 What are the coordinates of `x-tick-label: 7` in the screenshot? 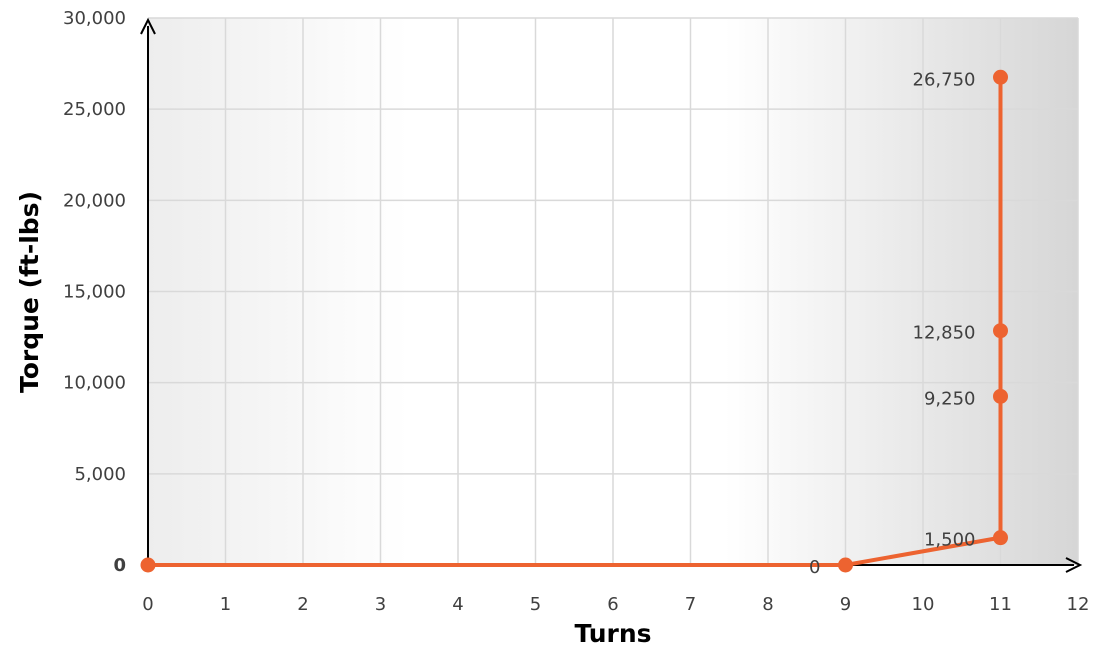 It's located at (690, 604).